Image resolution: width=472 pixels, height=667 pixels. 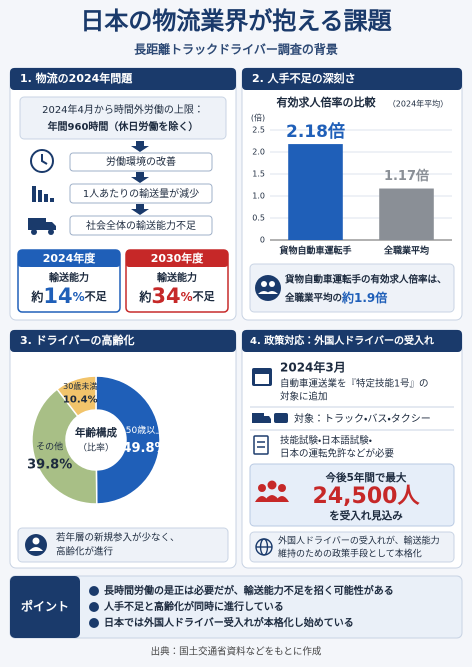 What do you see at coordinates (57, 296) in the screenshot?
I see `card-value: 14` at bounding box center [57, 296].